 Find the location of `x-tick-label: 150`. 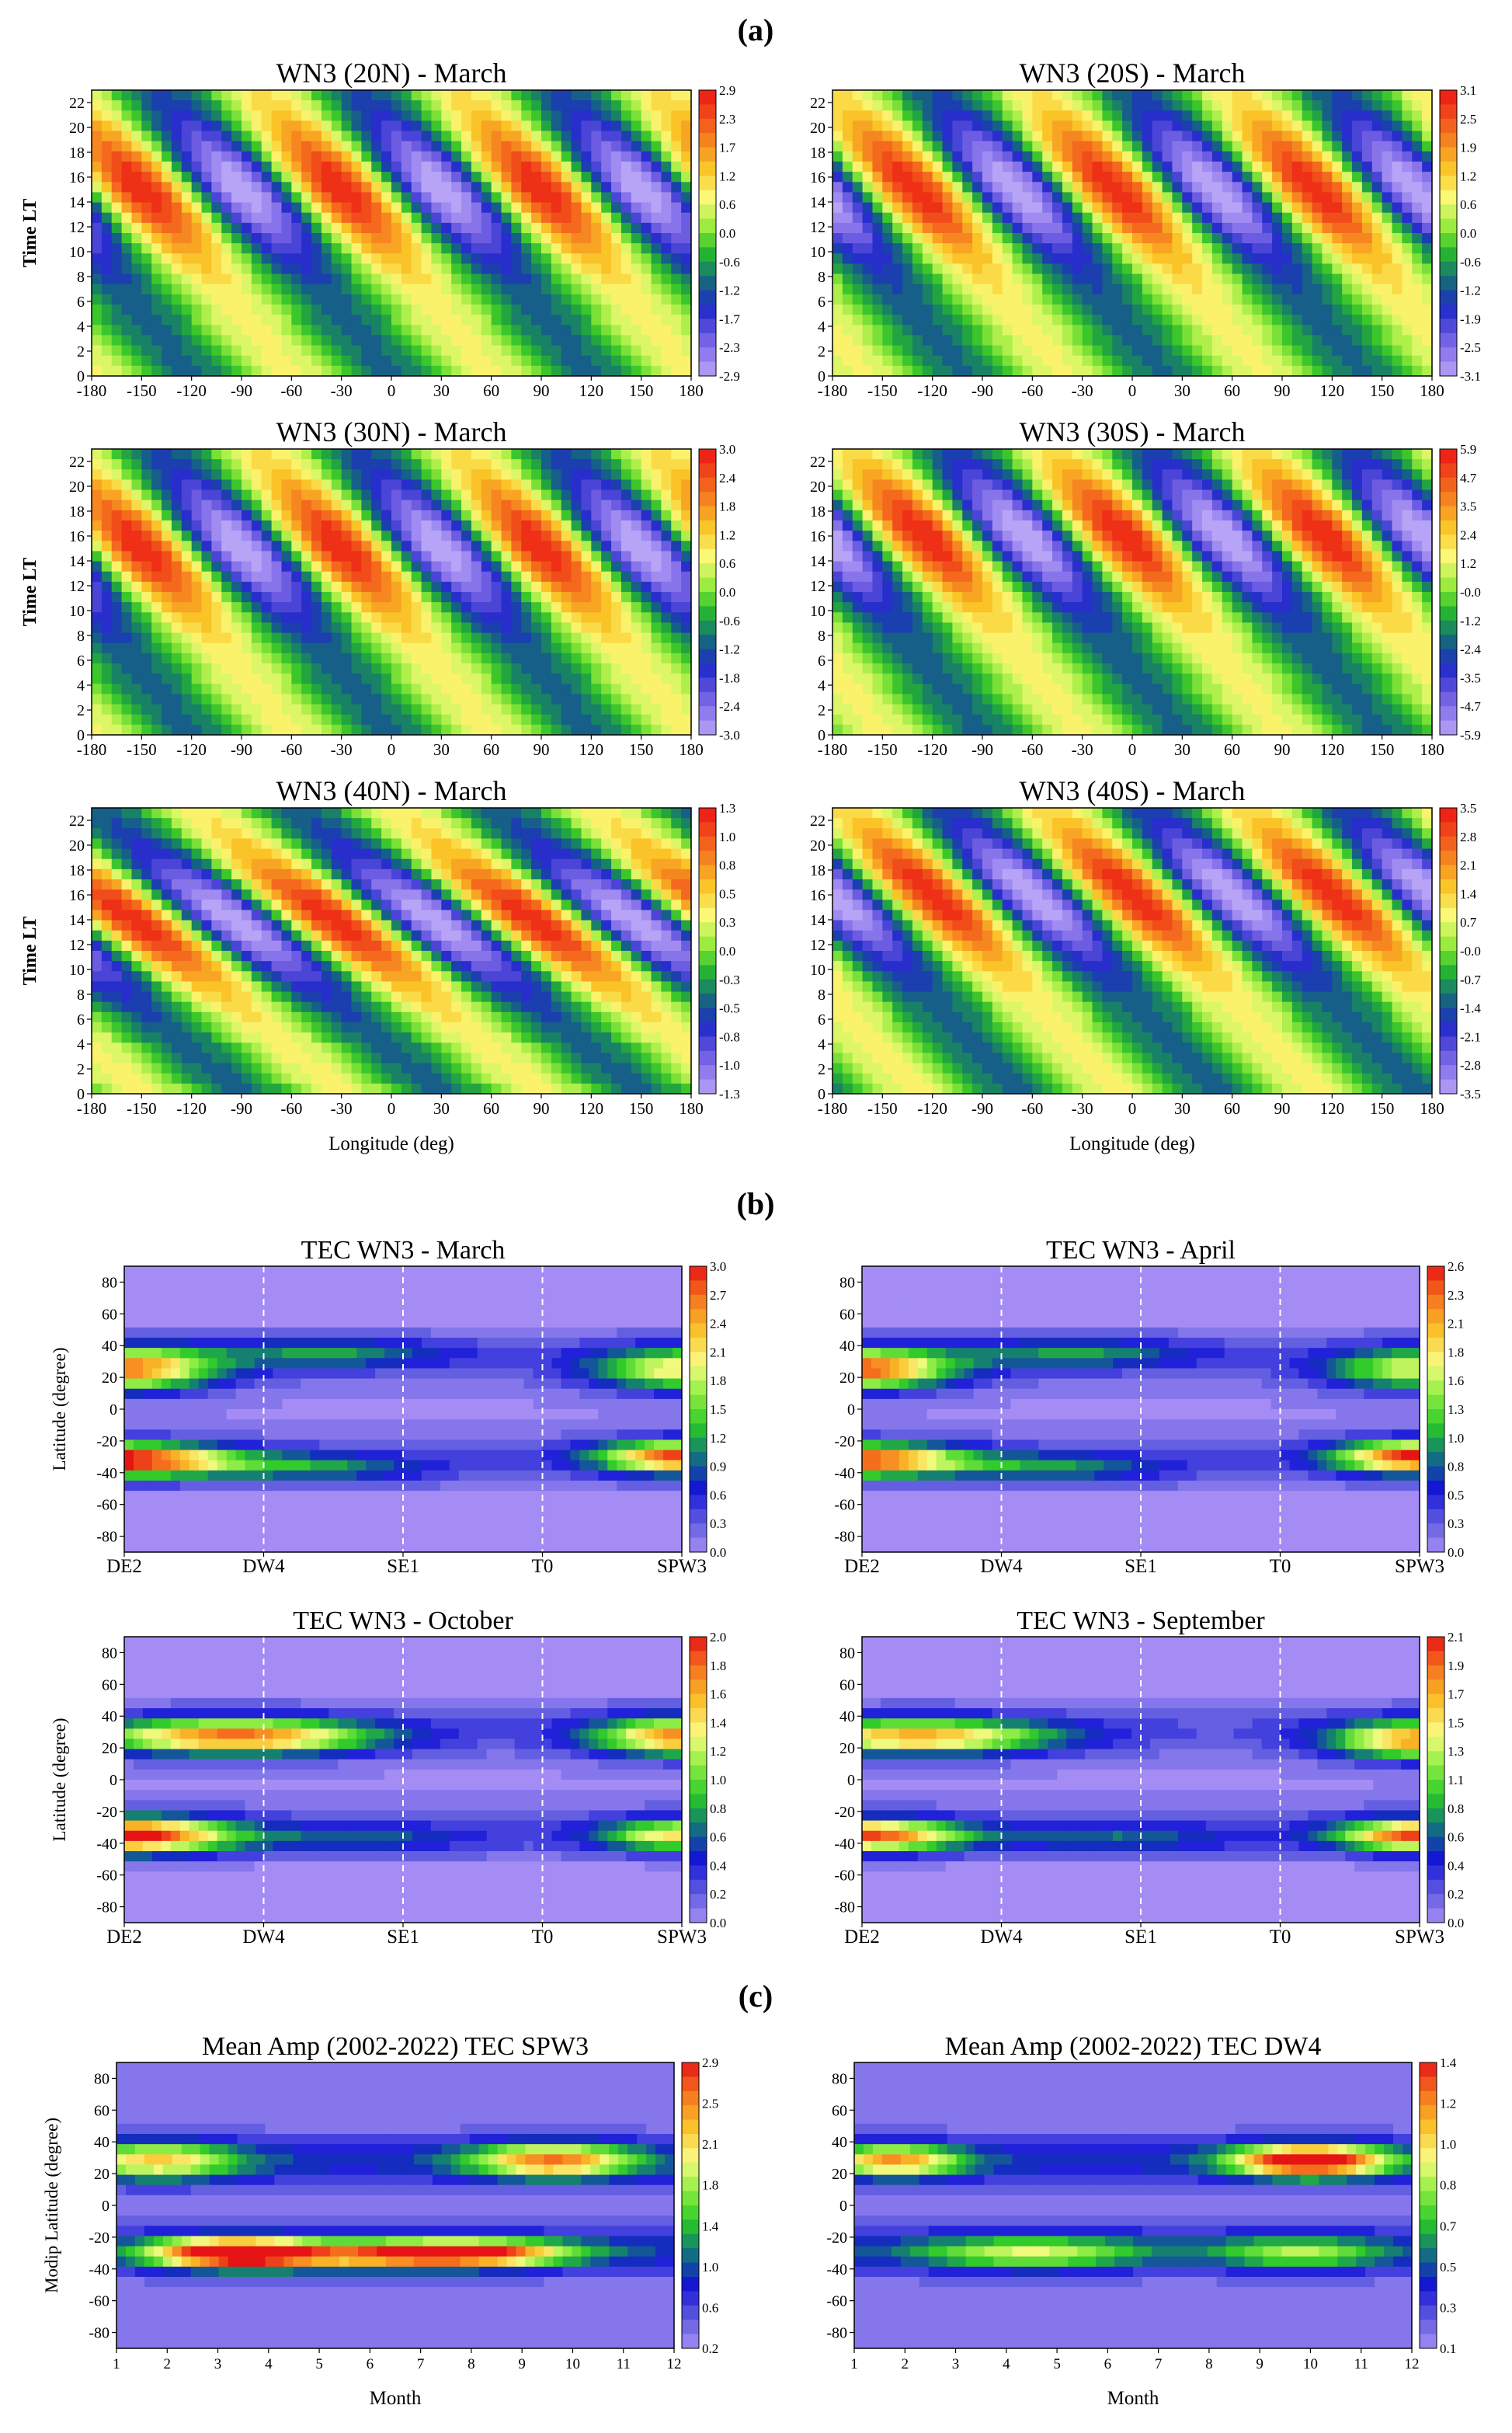

x-tick-label: 150 is located at coordinates (641, 1108).